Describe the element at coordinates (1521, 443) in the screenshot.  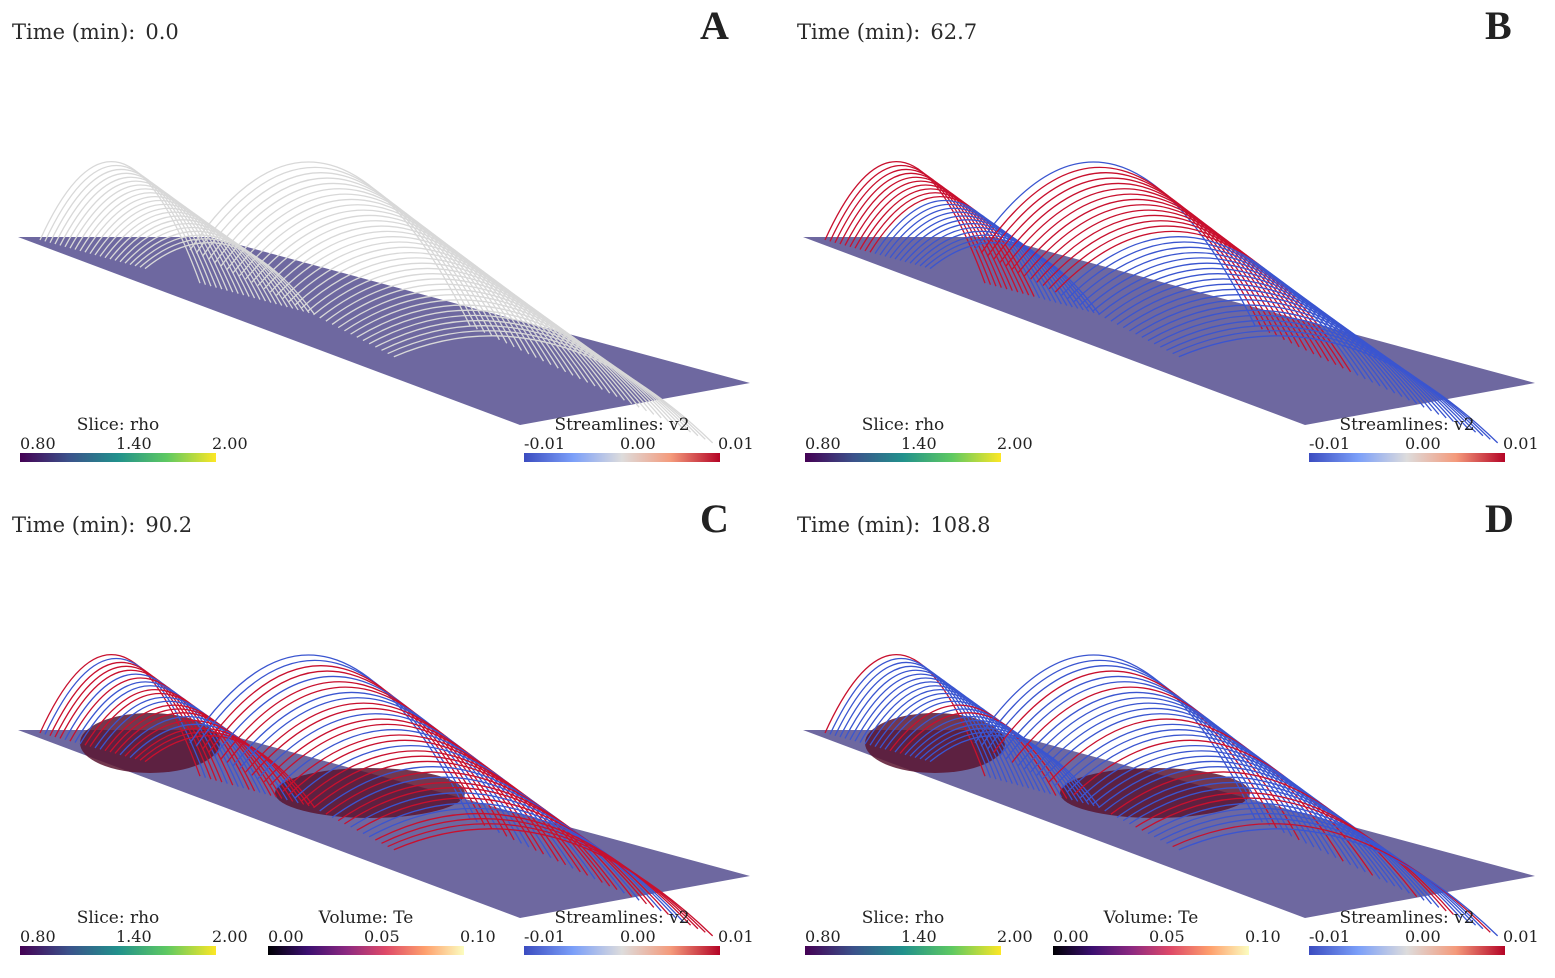
I see `legend-max: 0.01` at that location.